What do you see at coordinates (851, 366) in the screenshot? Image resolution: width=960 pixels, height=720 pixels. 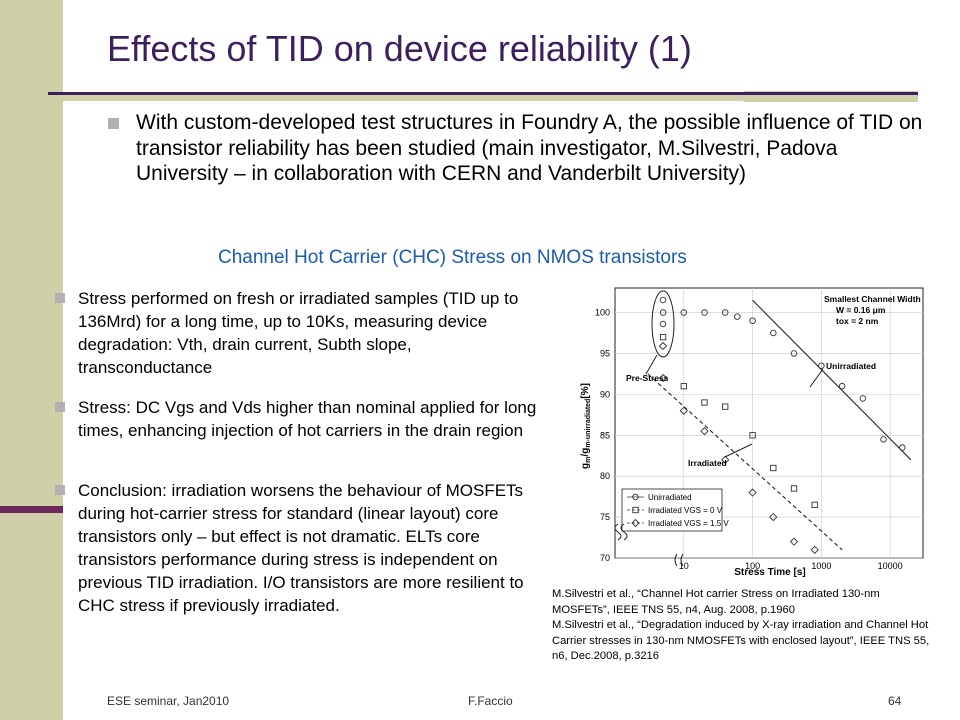 I see `unirradiated-annotation: Unirradiated` at bounding box center [851, 366].